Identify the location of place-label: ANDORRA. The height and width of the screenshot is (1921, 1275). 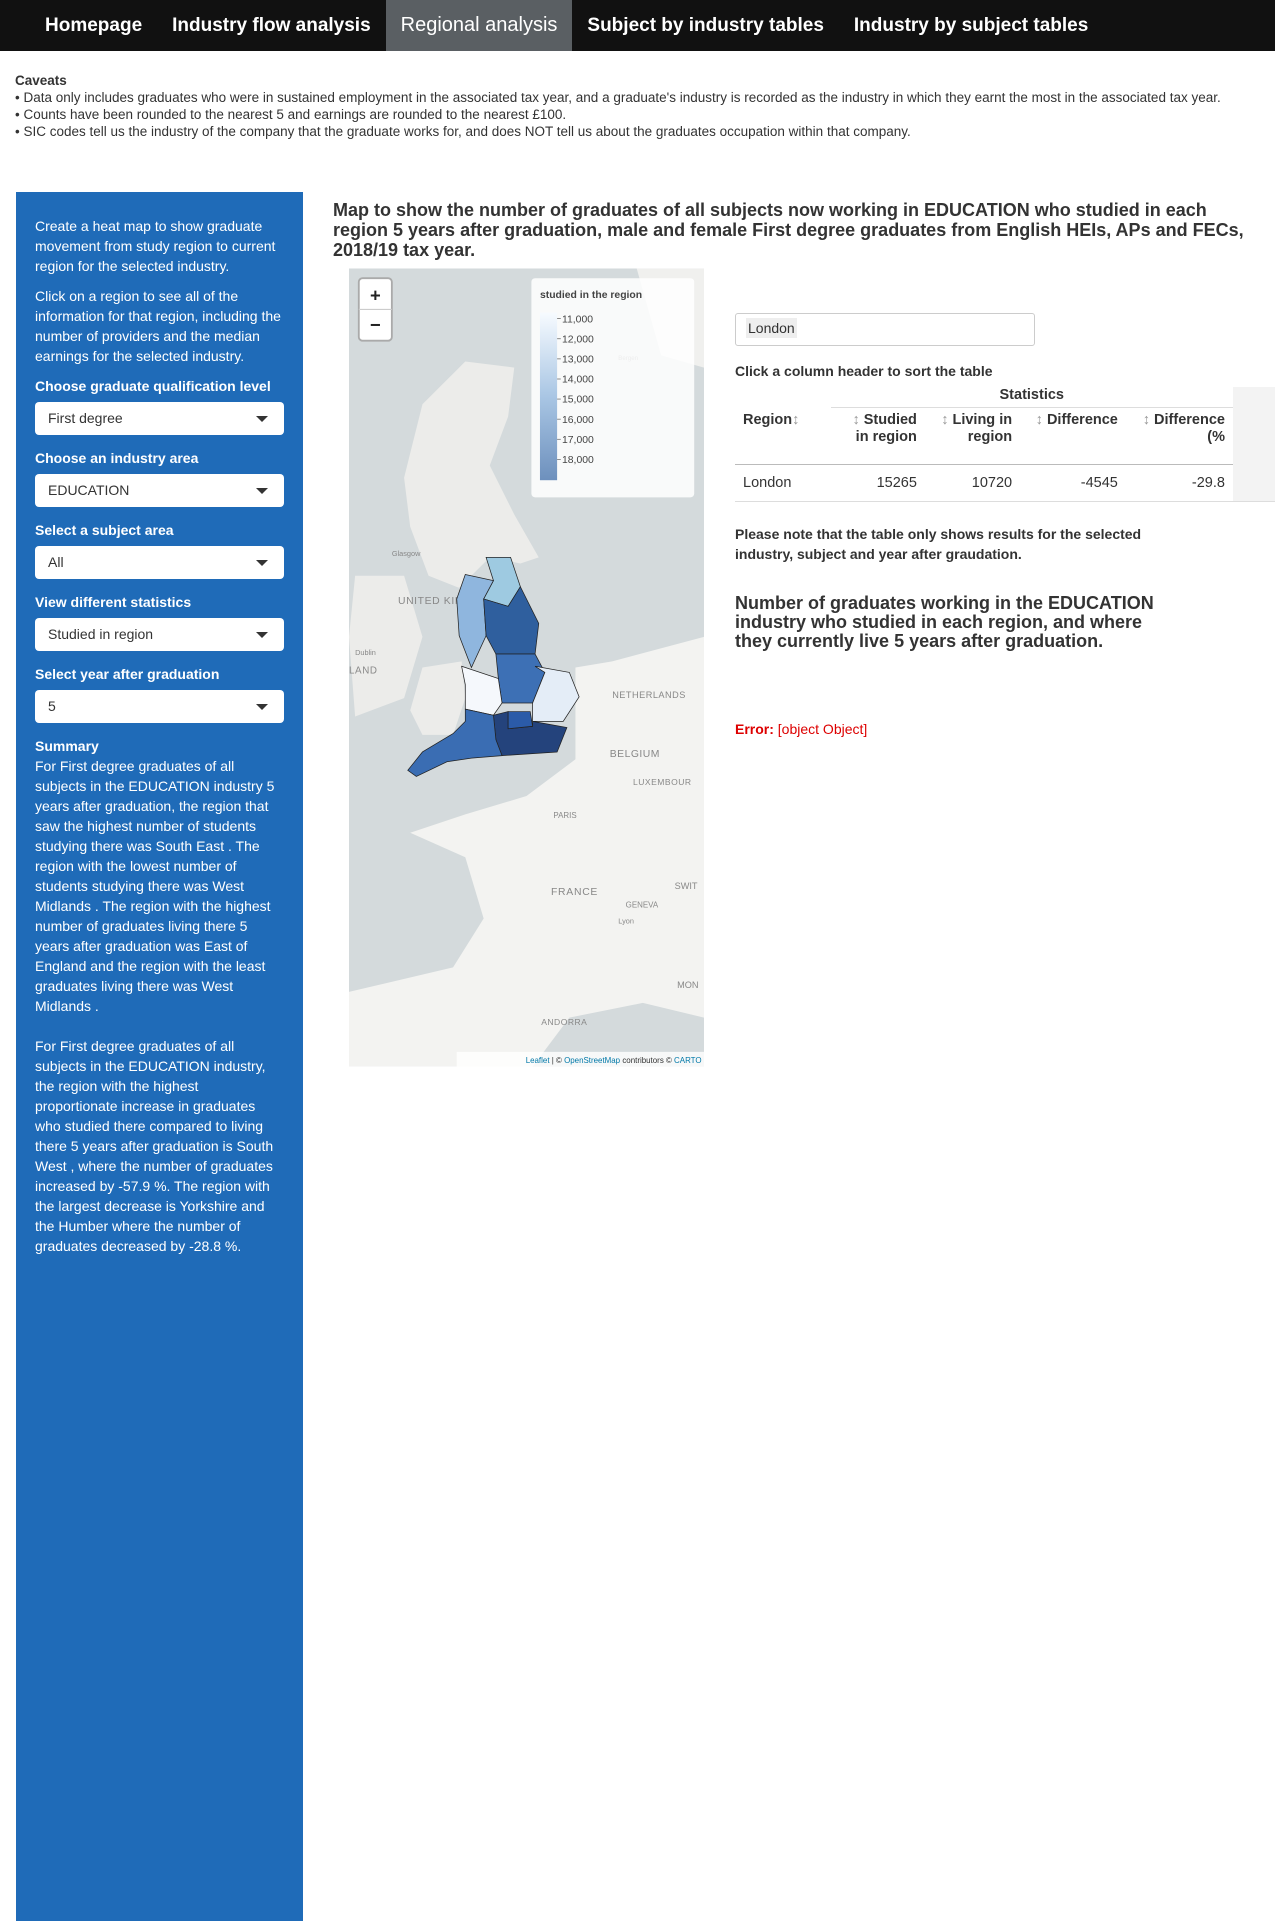
(564, 1022).